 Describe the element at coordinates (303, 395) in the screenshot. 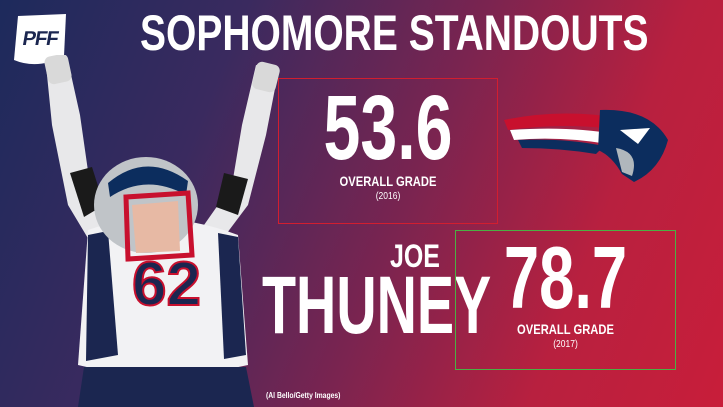

I see `photo-credit: (Al Bello/Getty Images)` at that location.